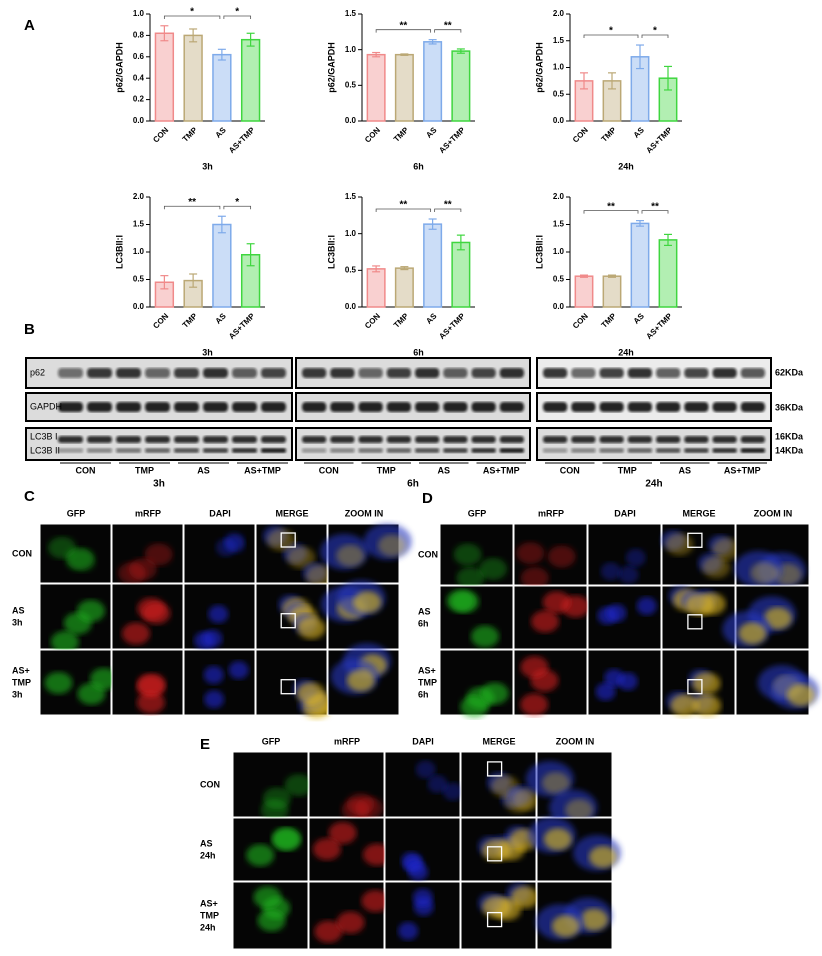 This screenshot has height=956, width=822. Describe the element at coordinates (684, 470) in the screenshot. I see `blot-group-label: AS` at that location.